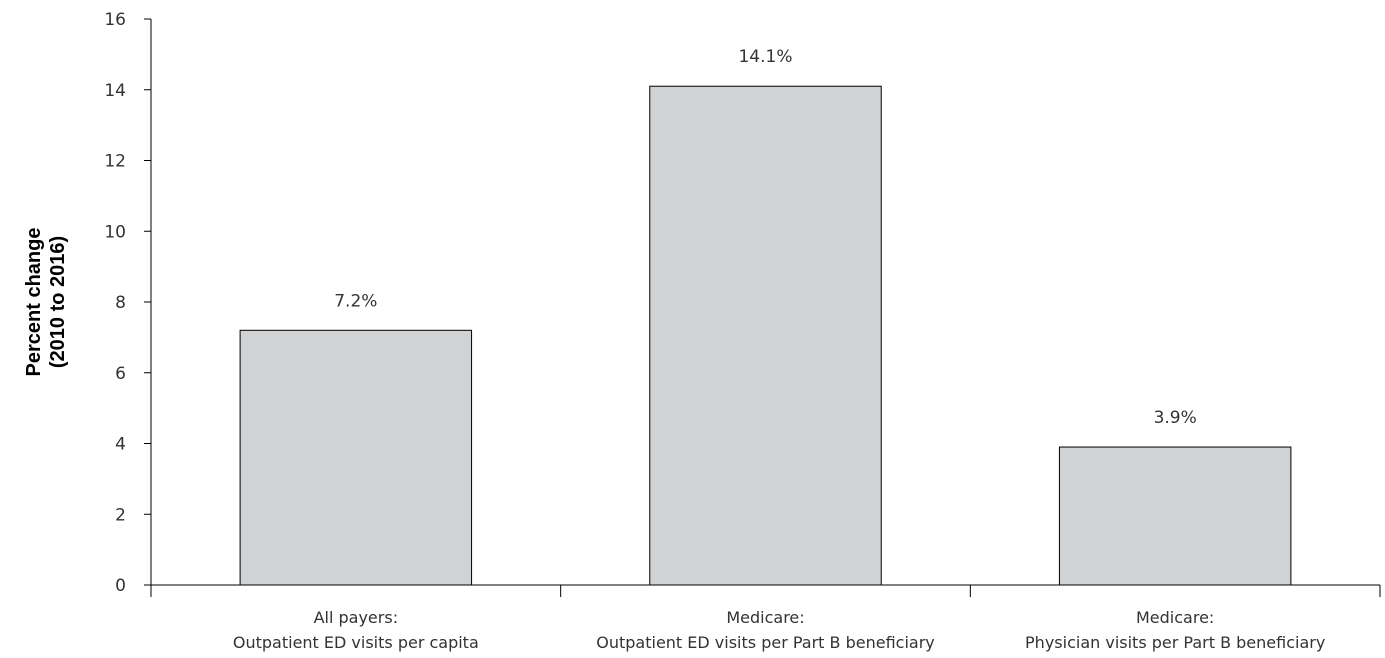 This screenshot has height=658, width=1385. I want to click on y-tick-label: 10, so click(115, 232).